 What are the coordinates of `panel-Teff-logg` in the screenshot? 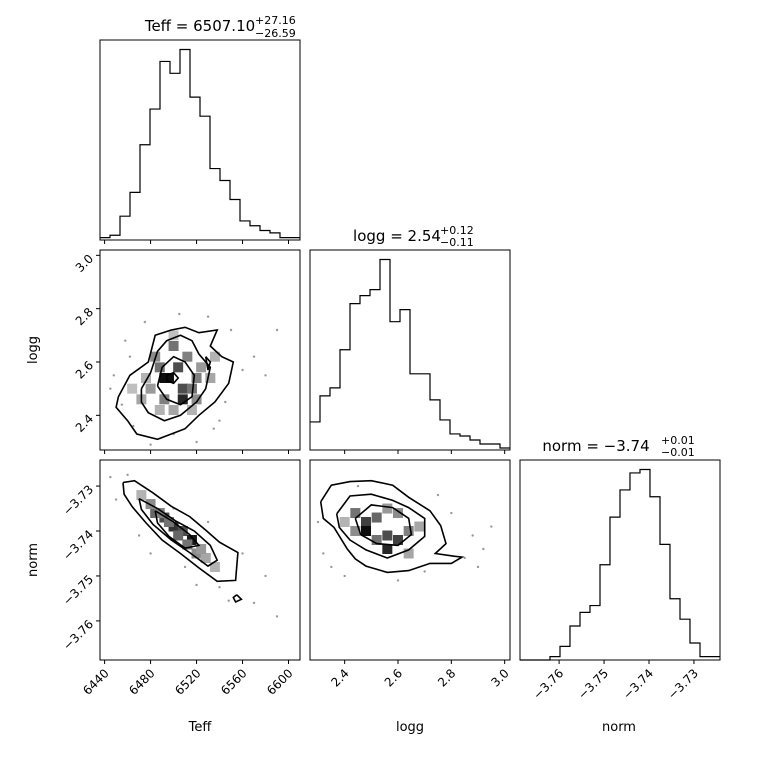 It's located at (194, 379).